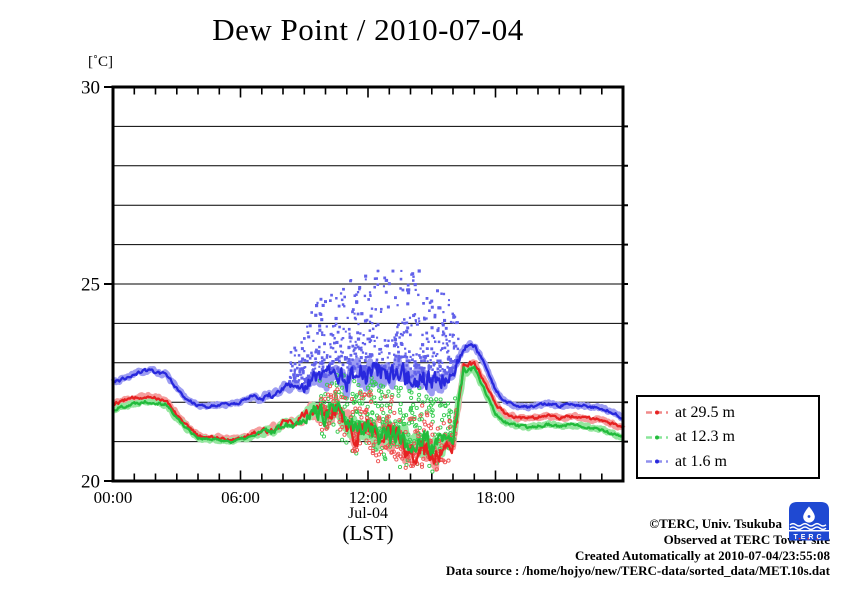 The image size is (842, 595). I want to click on y-axis-unit-label: [˚C], so click(100, 62).